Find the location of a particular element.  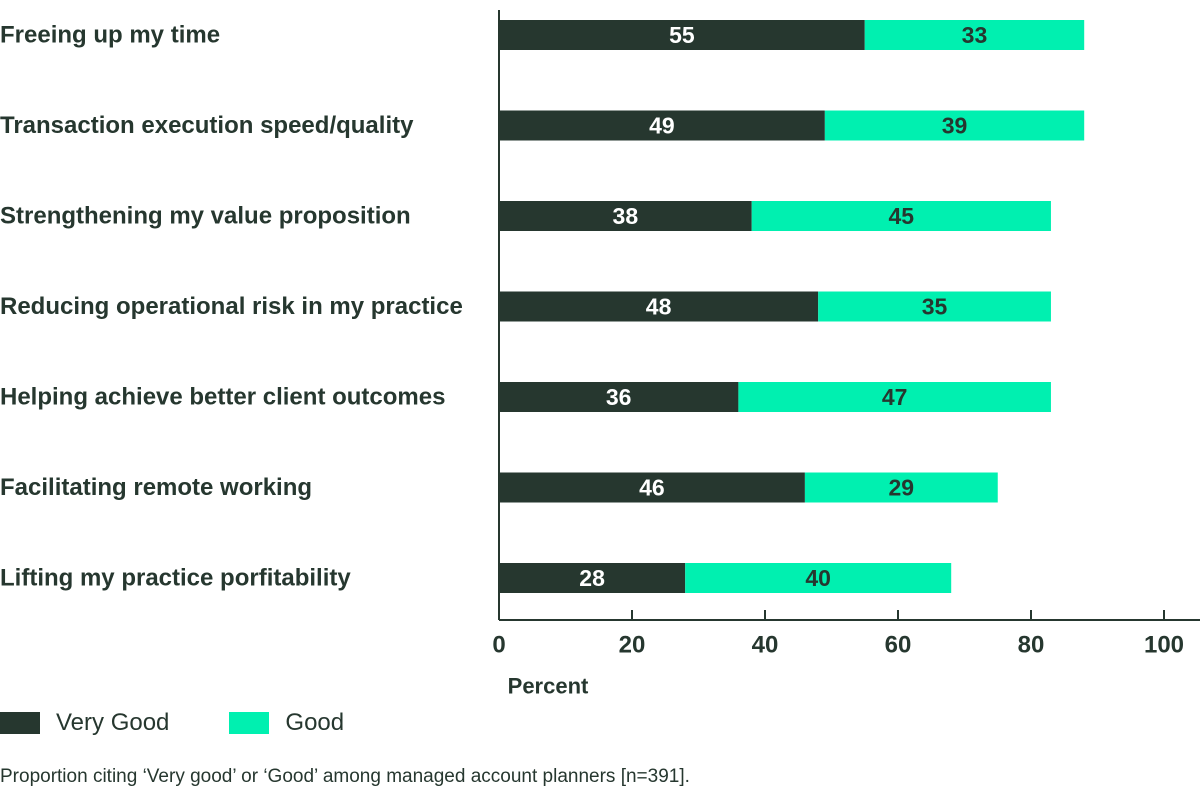

category-label: Transaction execution speed/quality is located at coordinates (207, 125).